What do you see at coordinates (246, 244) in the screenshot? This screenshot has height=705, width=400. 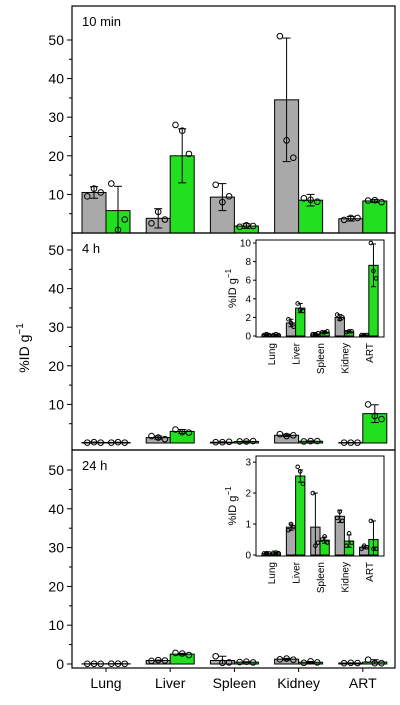 I see `inset-y-tick-label: 10` at bounding box center [246, 244].